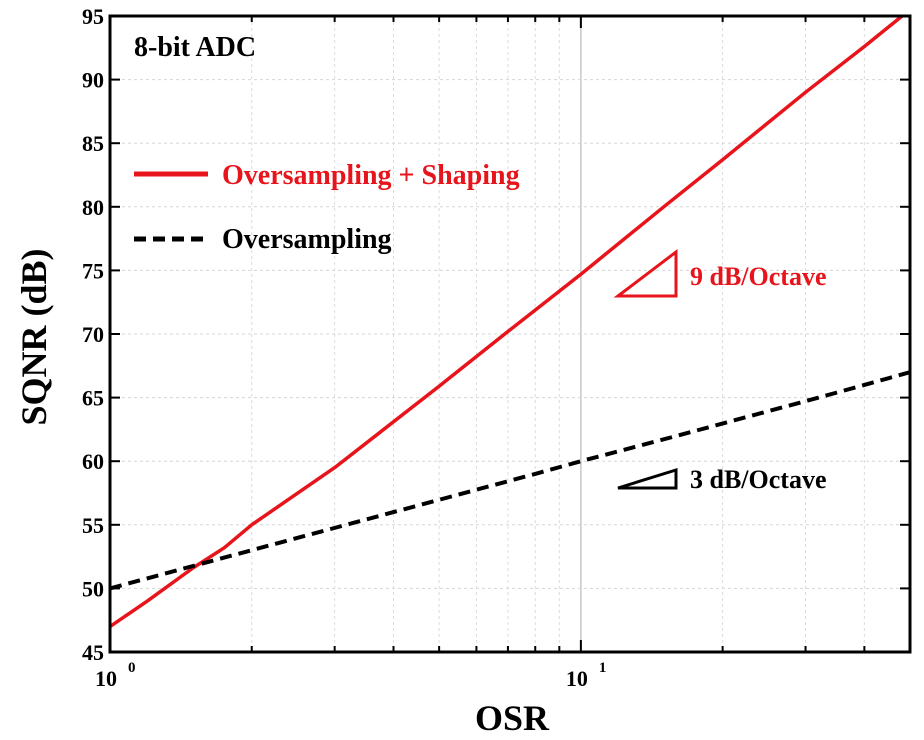  What do you see at coordinates (93, 588) in the screenshot?
I see `y-tick-label: 50` at bounding box center [93, 588].